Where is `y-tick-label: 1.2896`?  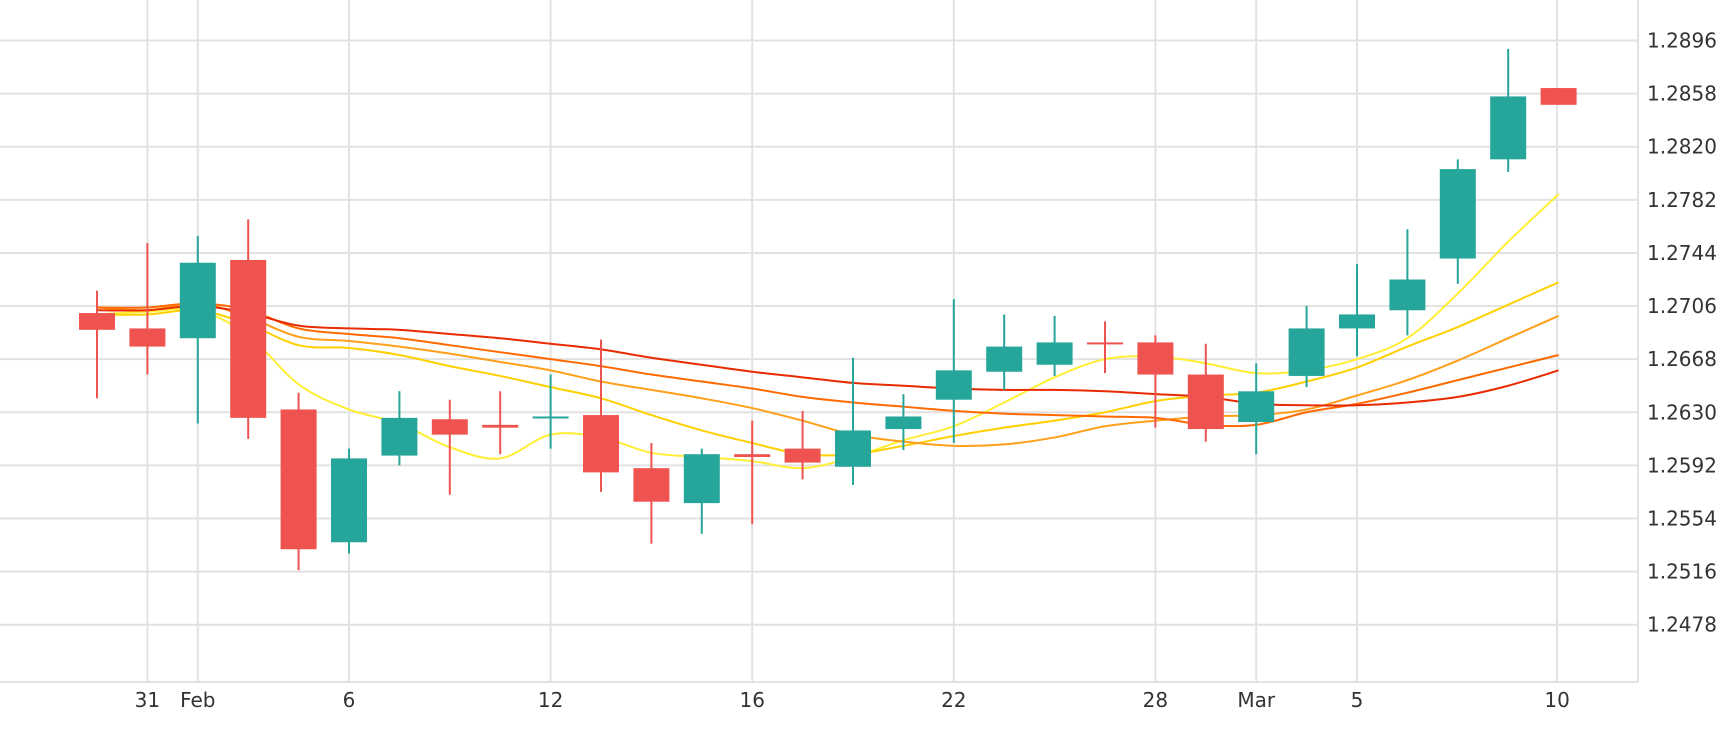
y-tick-label: 1.2896 is located at coordinates (1682, 41).